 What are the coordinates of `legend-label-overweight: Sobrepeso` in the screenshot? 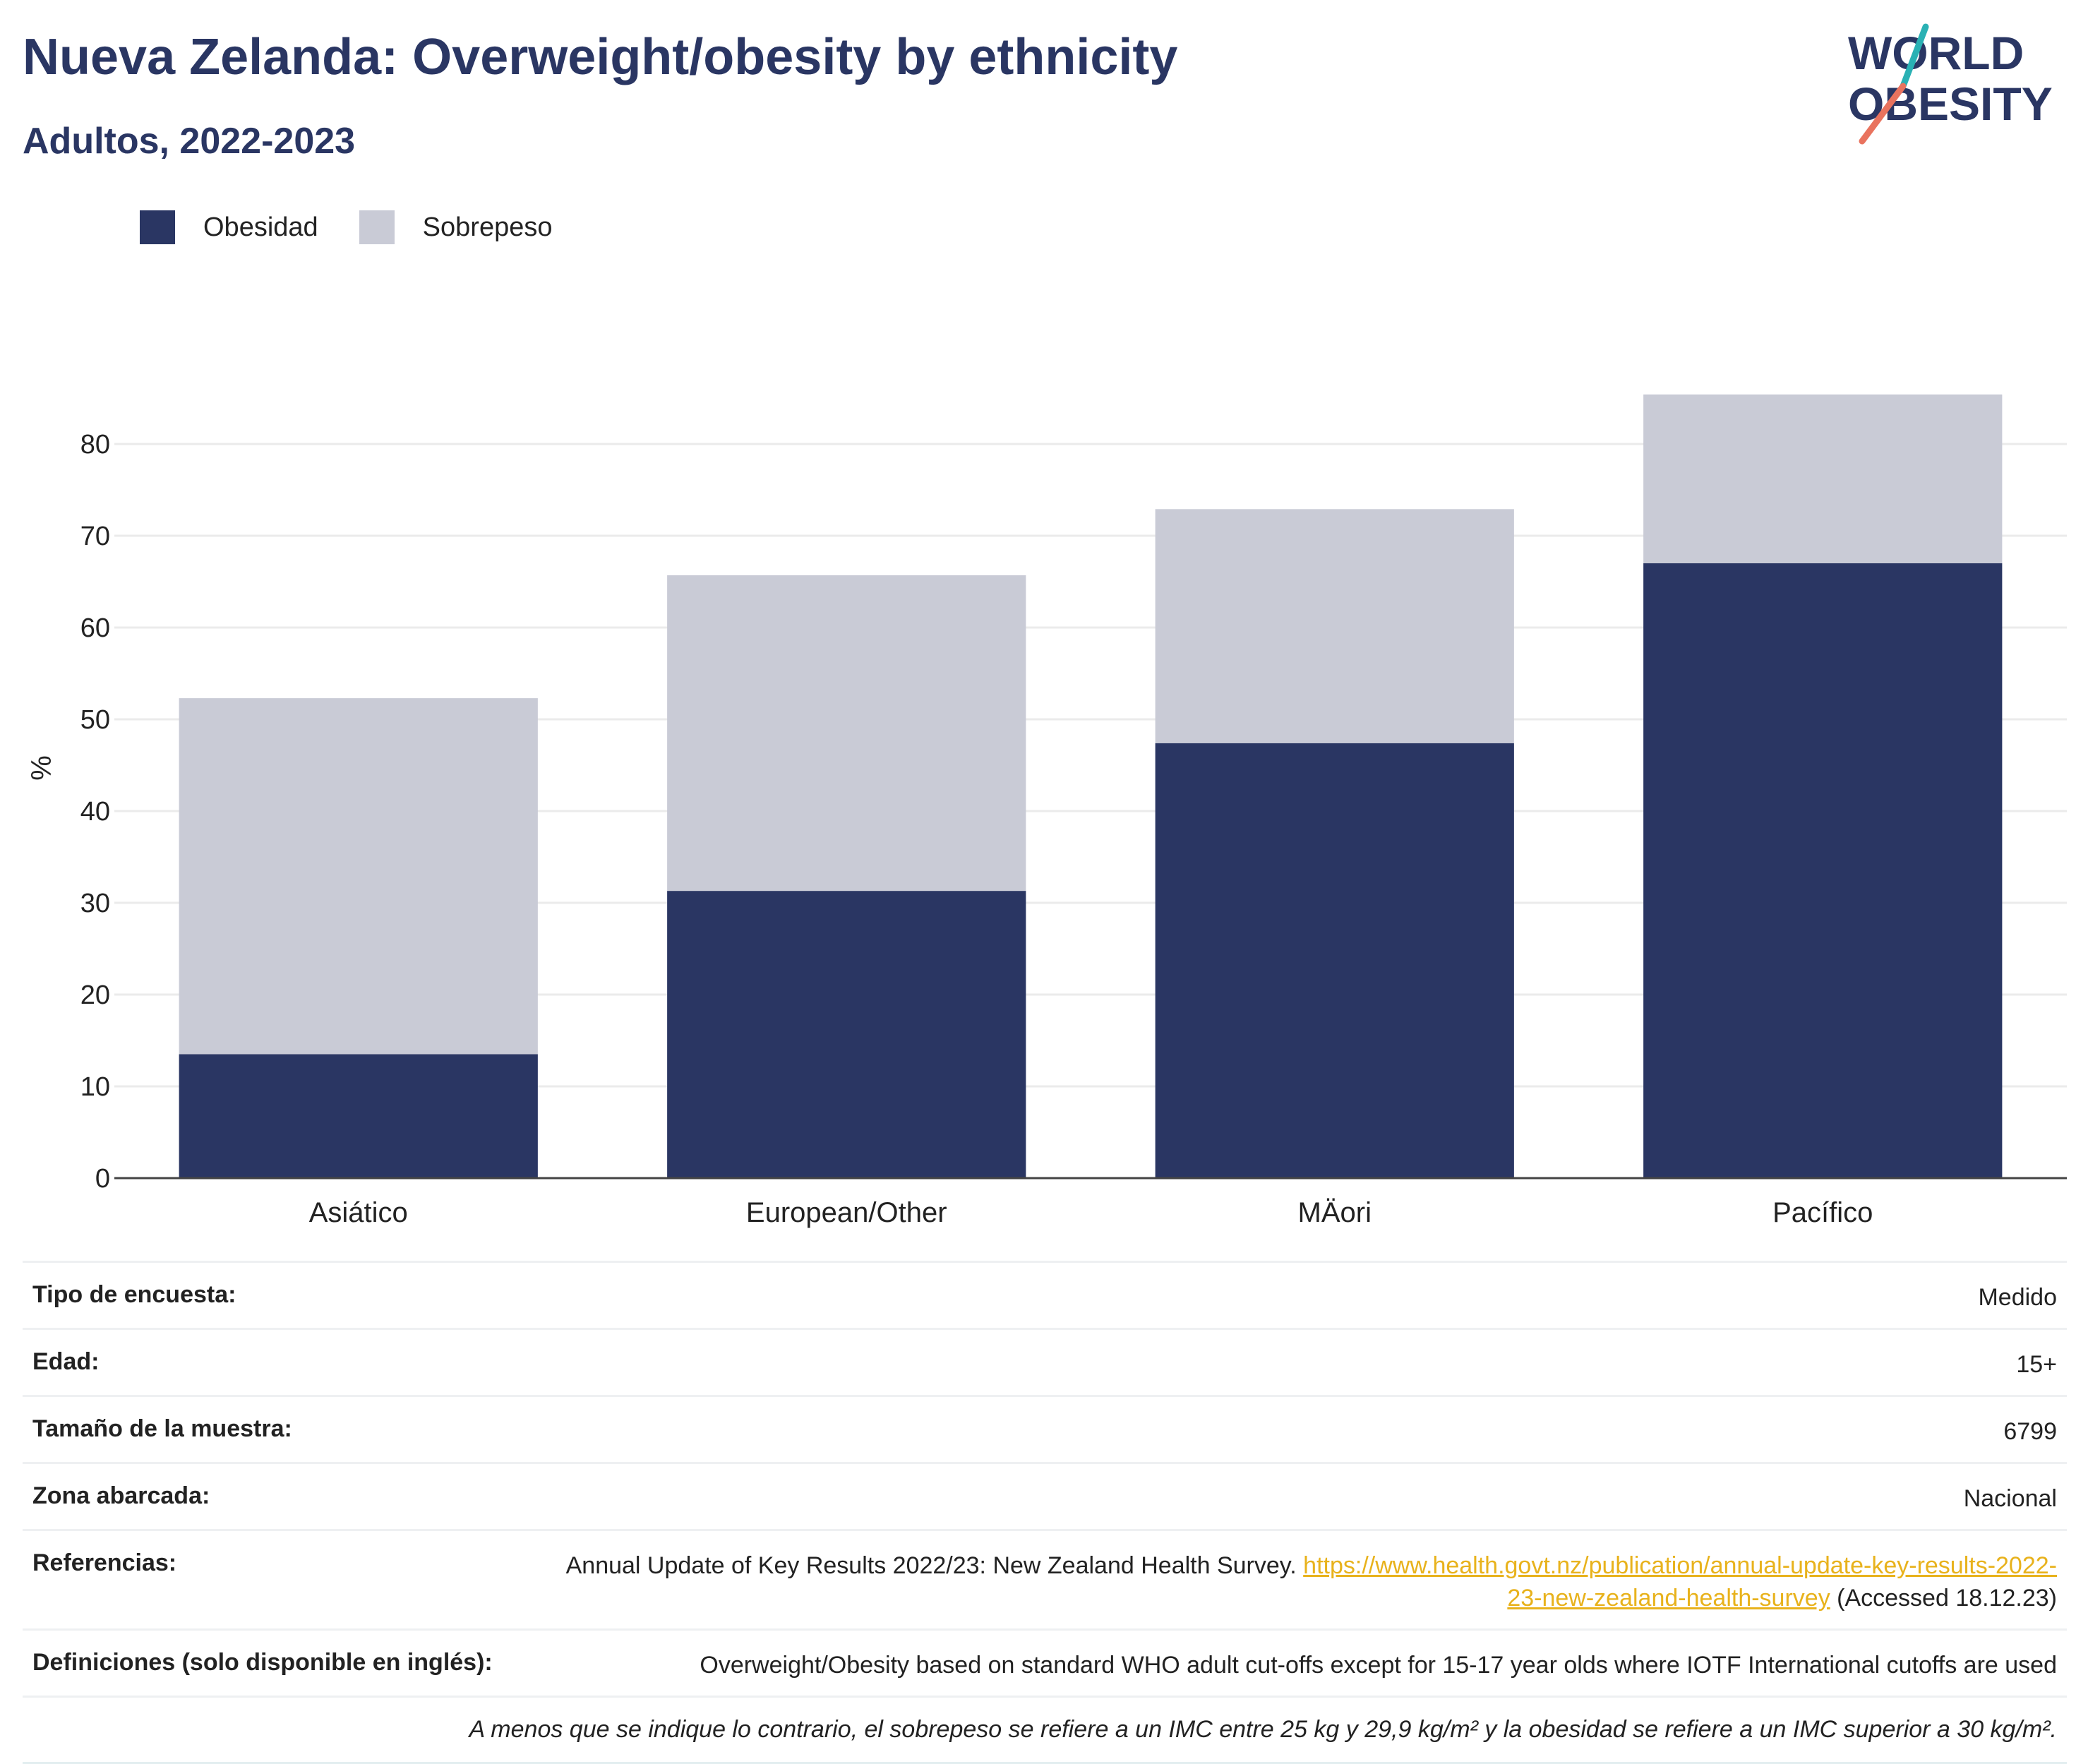 It's located at (488, 227).